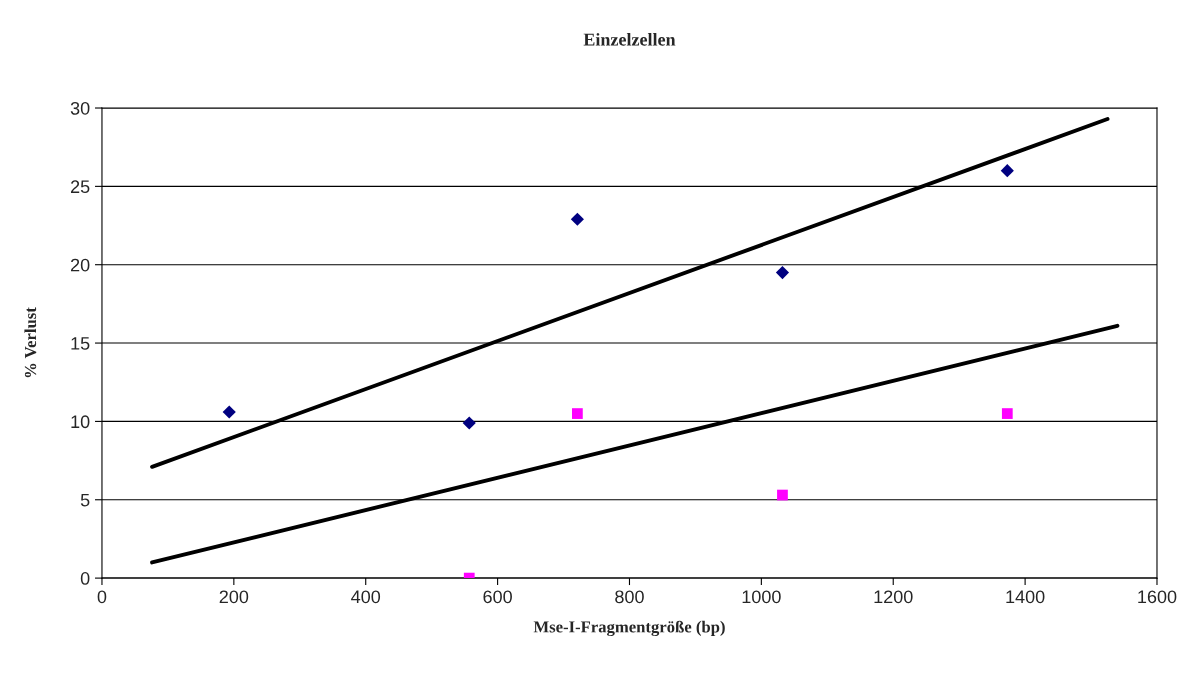  What do you see at coordinates (629, 597) in the screenshot?
I see `x-tick-label: 800` at bounding box center [629, 597].